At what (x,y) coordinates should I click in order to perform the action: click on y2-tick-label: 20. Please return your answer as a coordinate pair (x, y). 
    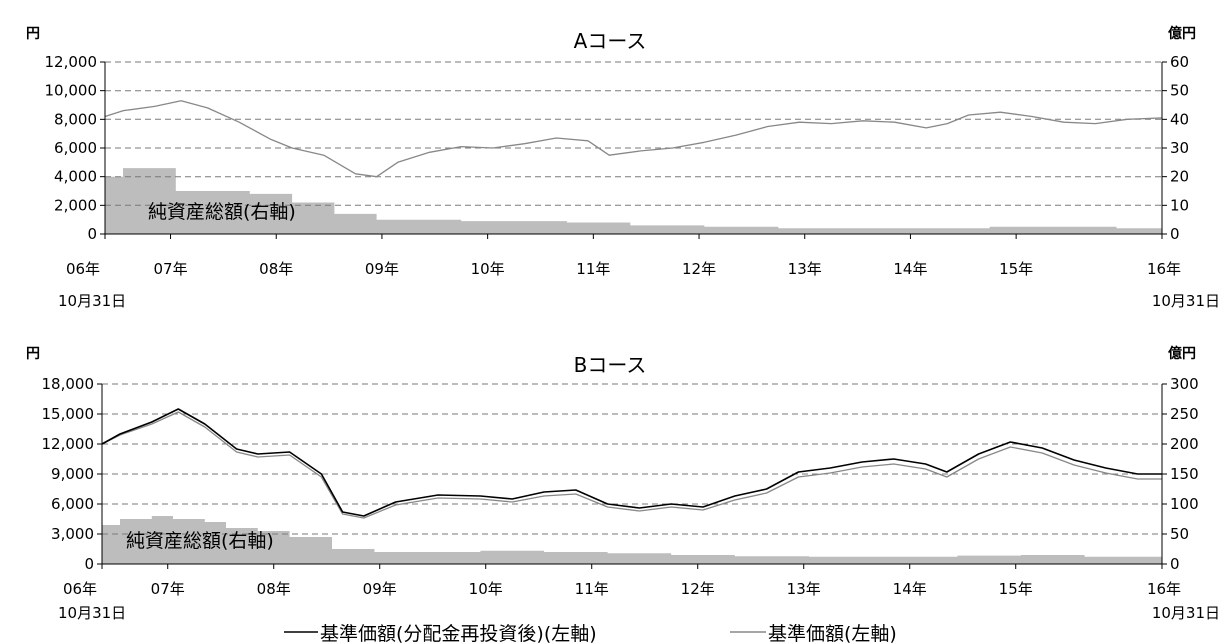
    Looking at the image, I should click on (1179, 177).